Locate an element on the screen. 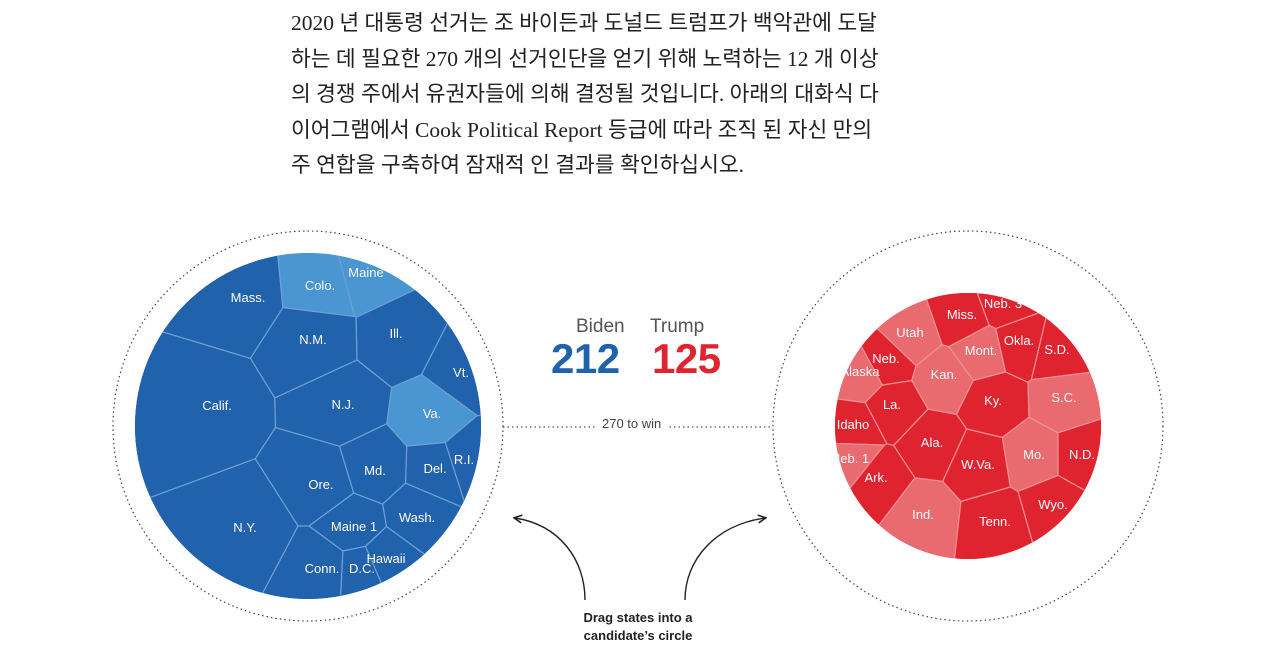 Image resolution: width=1280 pixels, height=662 pixels. biden-electoral-count: 212 is located at coordinates (585, 358).